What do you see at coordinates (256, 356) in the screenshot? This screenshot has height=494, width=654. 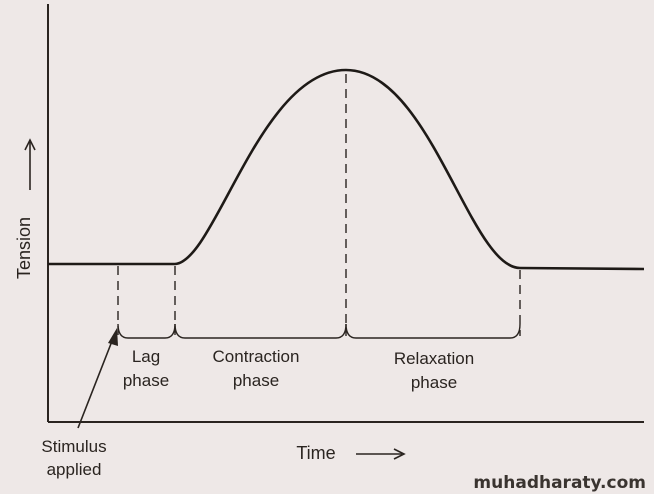 I see `contraction-phase-label-line1: Contraction` at bounding box center [256, 356].